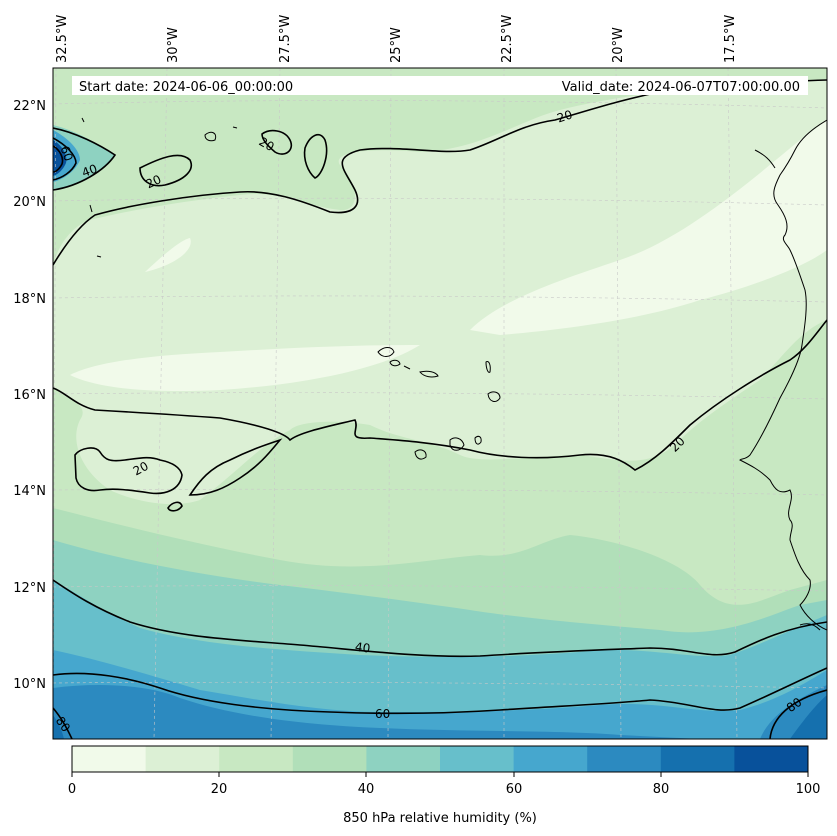 The image size is (837, 836). Describe the element at coordinates (29, 588) in the screenshot. I see `lat-tick-12: 12°N` at that location.